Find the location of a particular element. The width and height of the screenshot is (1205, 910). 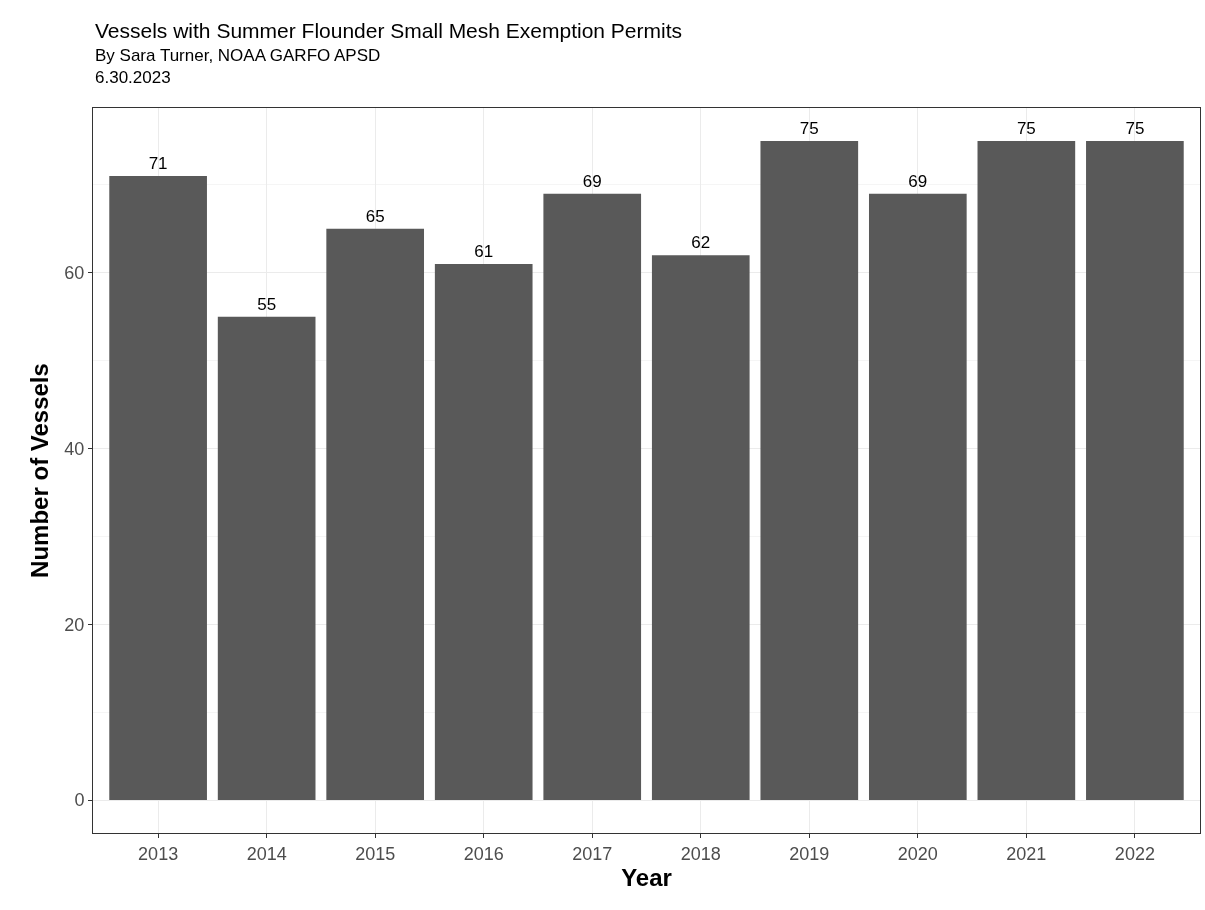

x-tick-label: 2018 is located at coordinates (700, 853).